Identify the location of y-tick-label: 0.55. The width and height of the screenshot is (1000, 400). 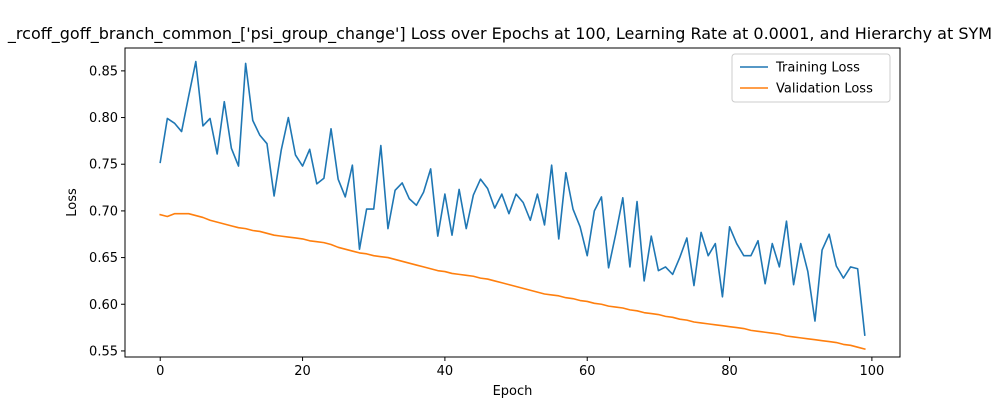
(103, 351).